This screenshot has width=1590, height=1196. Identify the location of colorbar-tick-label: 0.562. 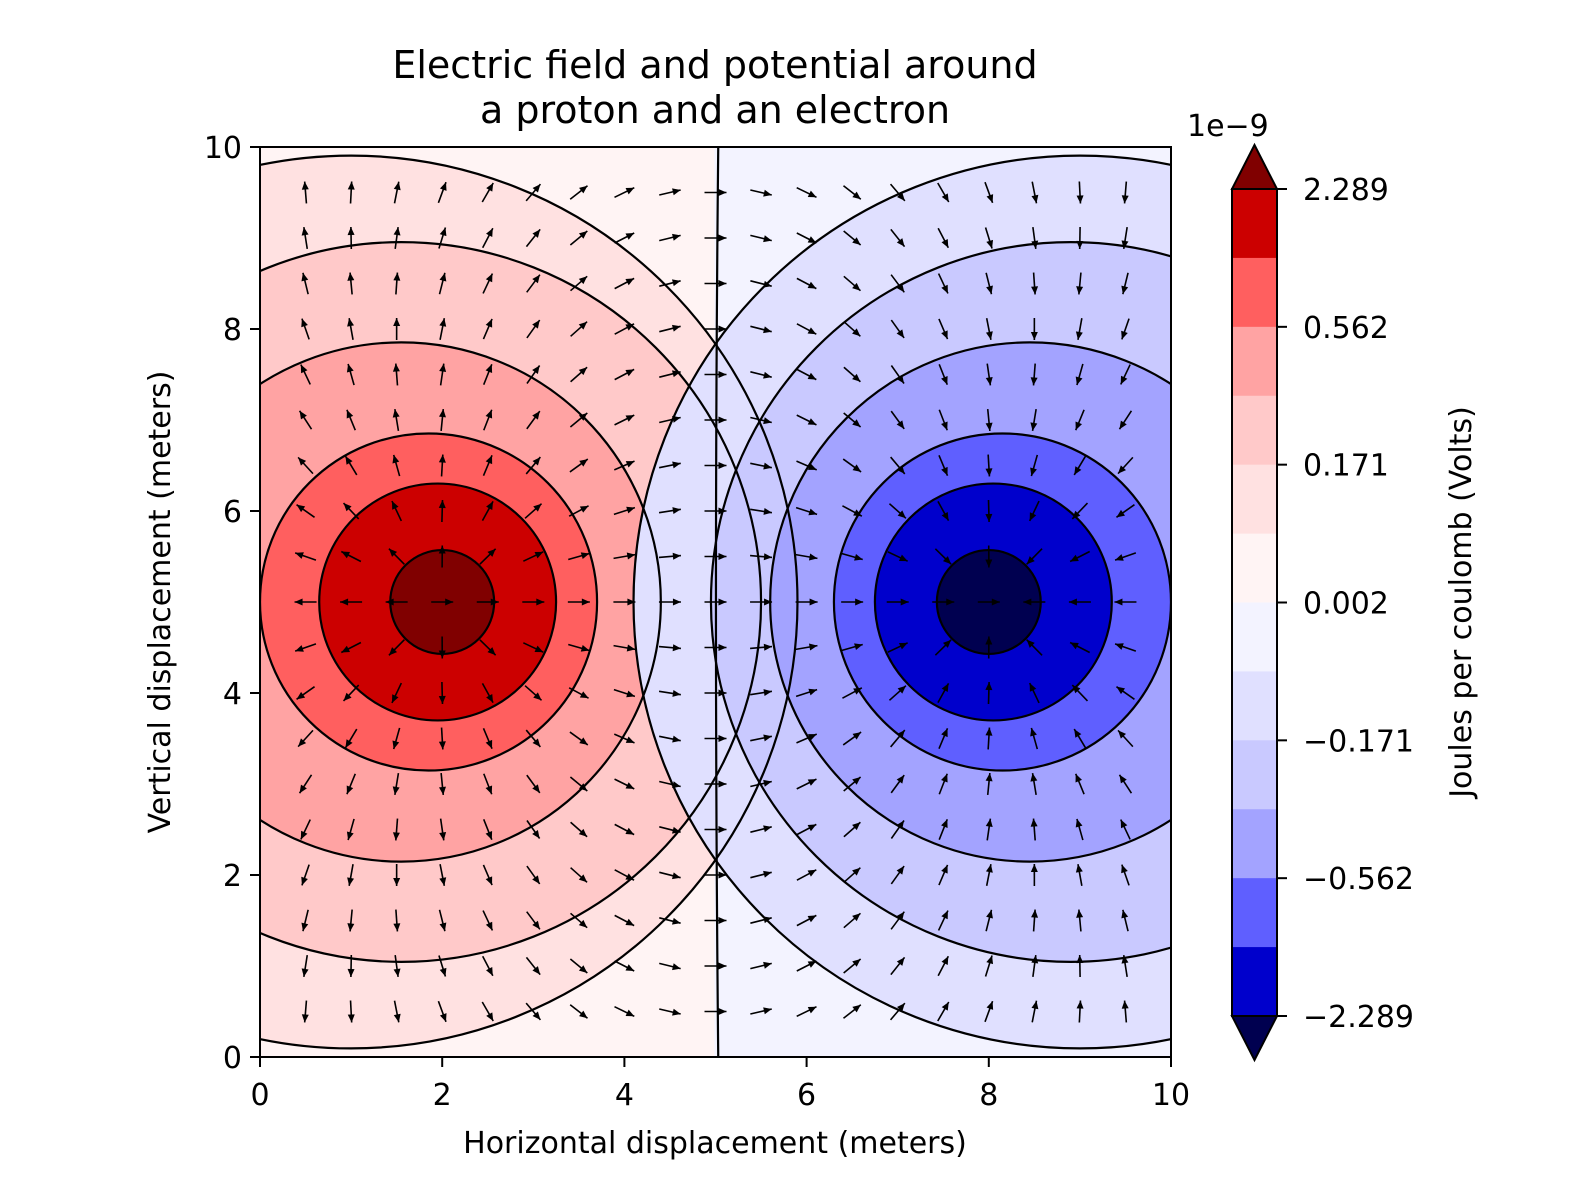
(1346, 328).